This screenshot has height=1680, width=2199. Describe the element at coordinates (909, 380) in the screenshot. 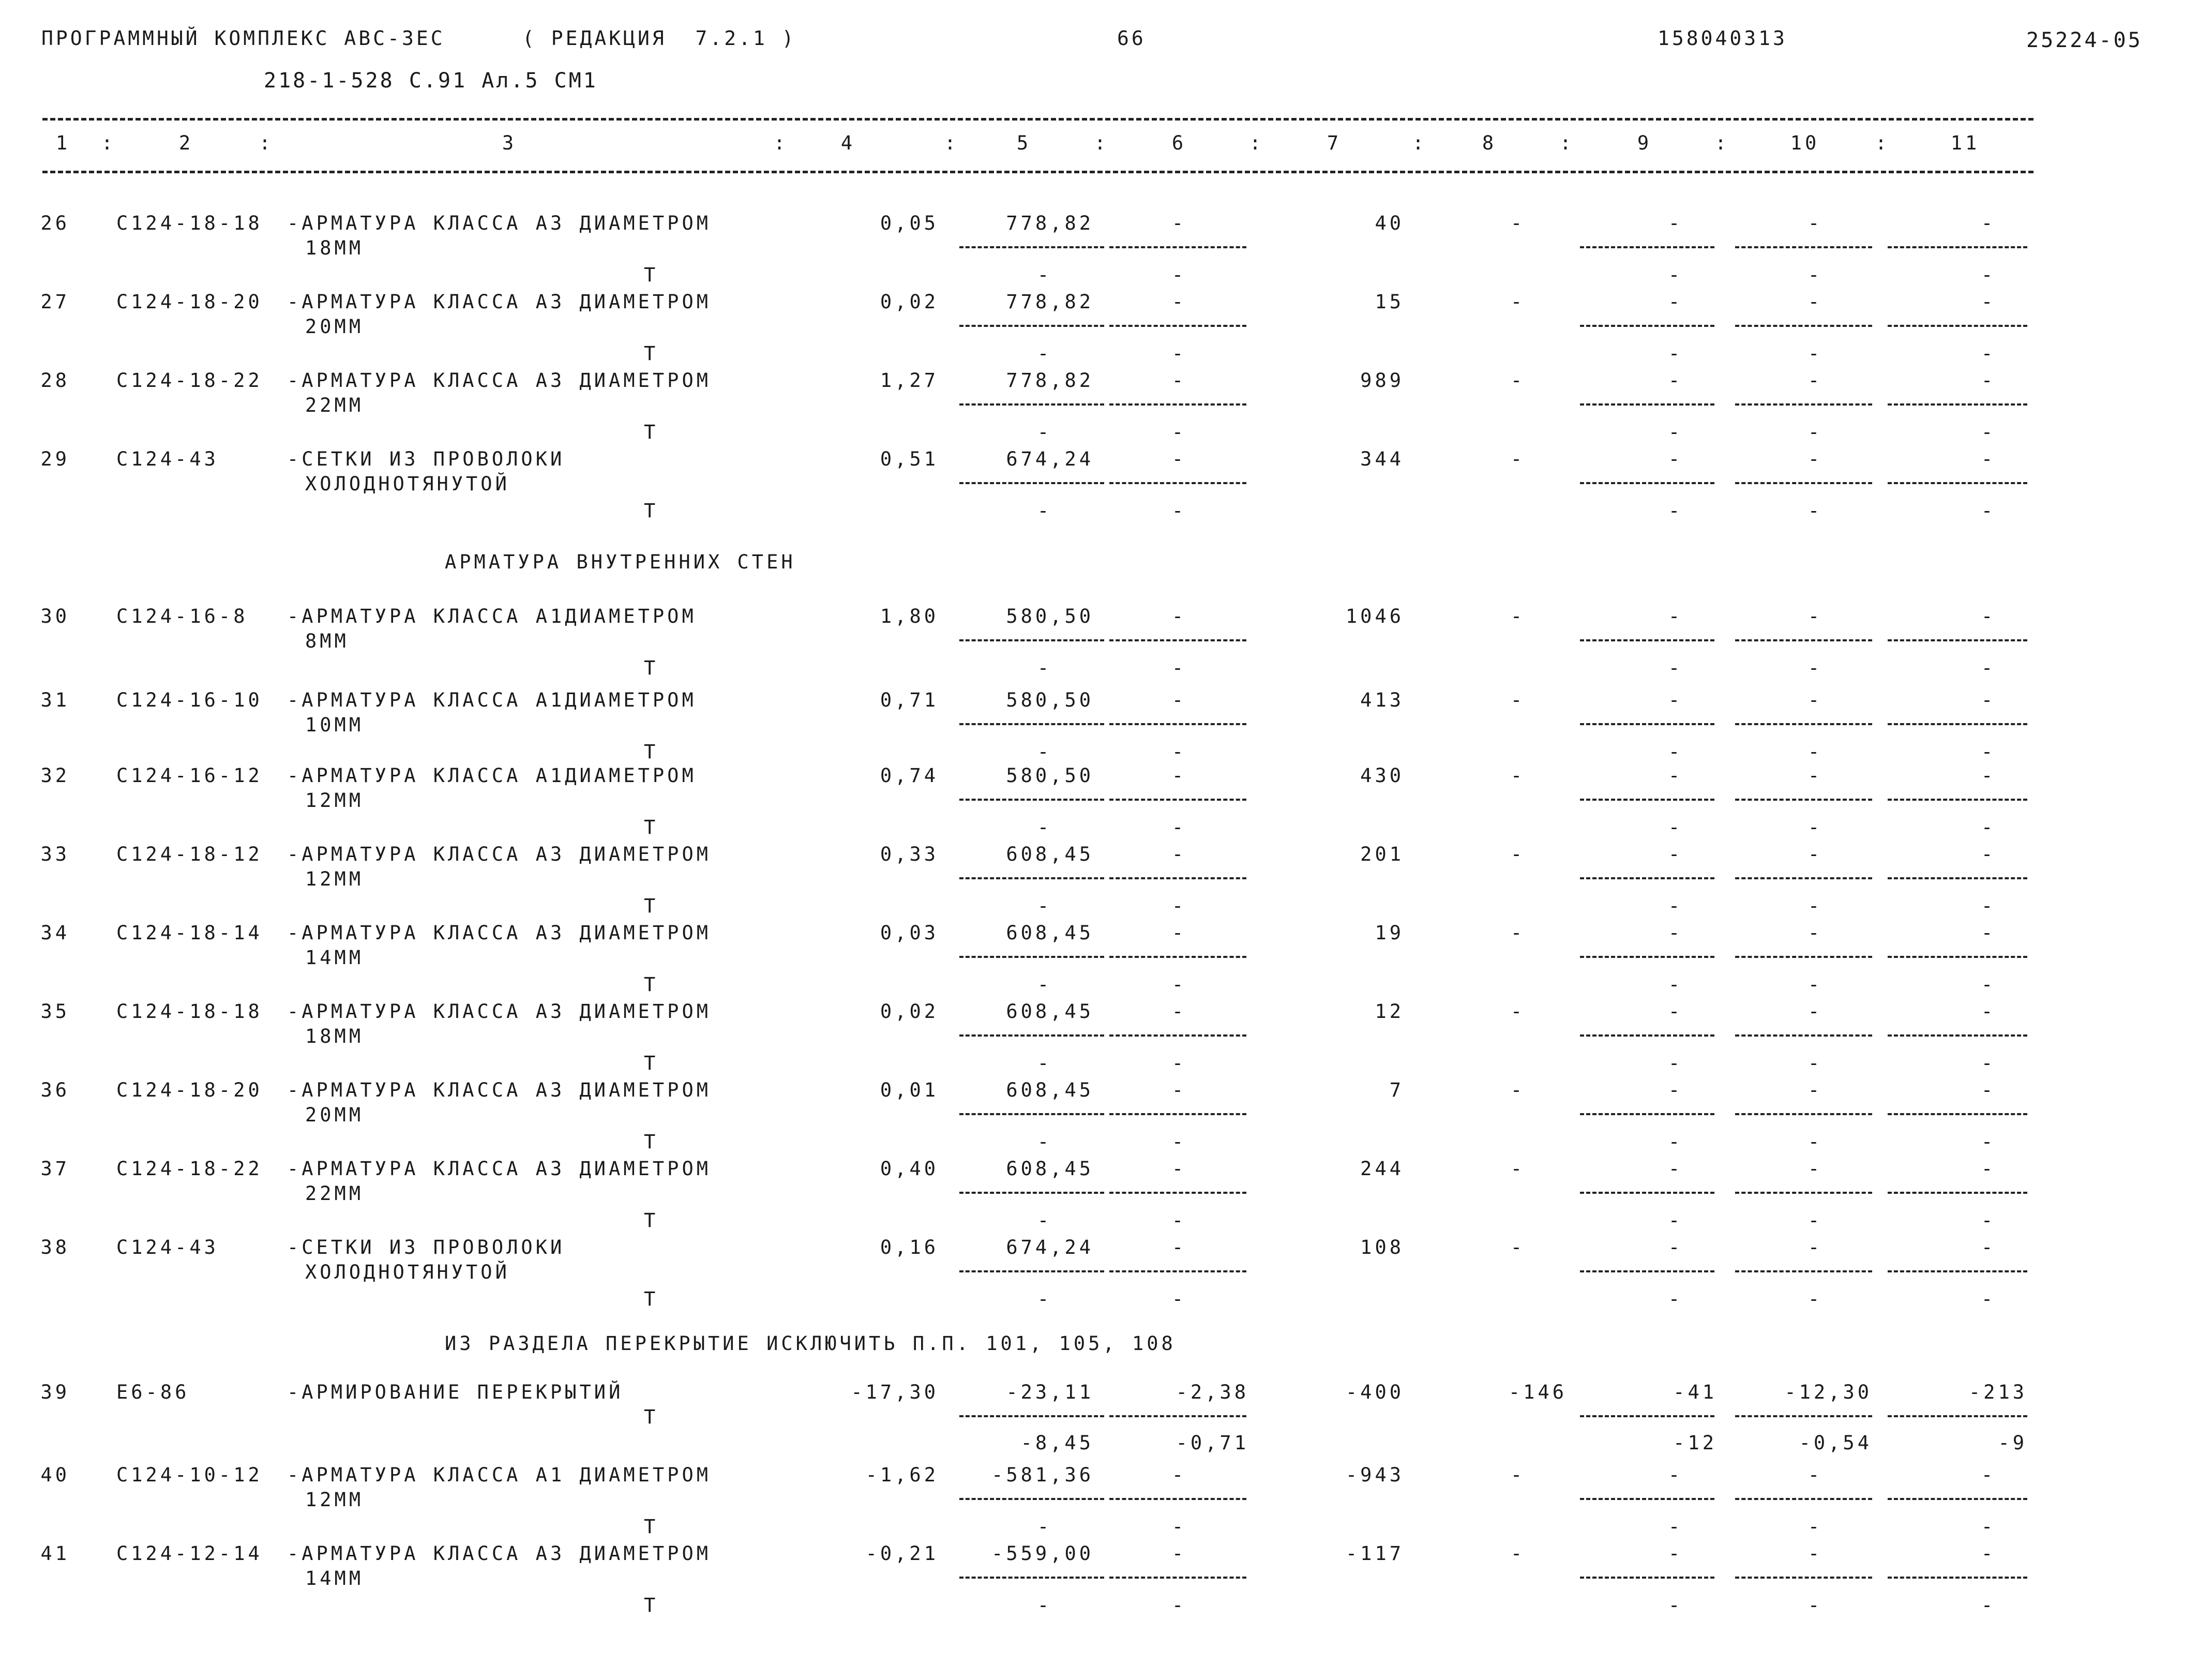

I see `quantity-value: 1,27` at that location.